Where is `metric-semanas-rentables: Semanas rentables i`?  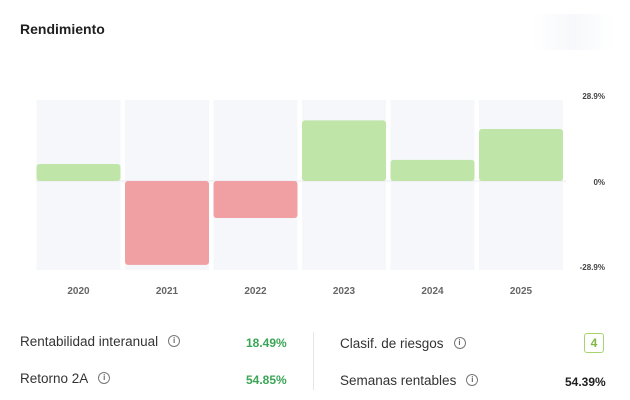
metric-semanas-rentables: Semanas rentables i is located at coordinates (409, 380).